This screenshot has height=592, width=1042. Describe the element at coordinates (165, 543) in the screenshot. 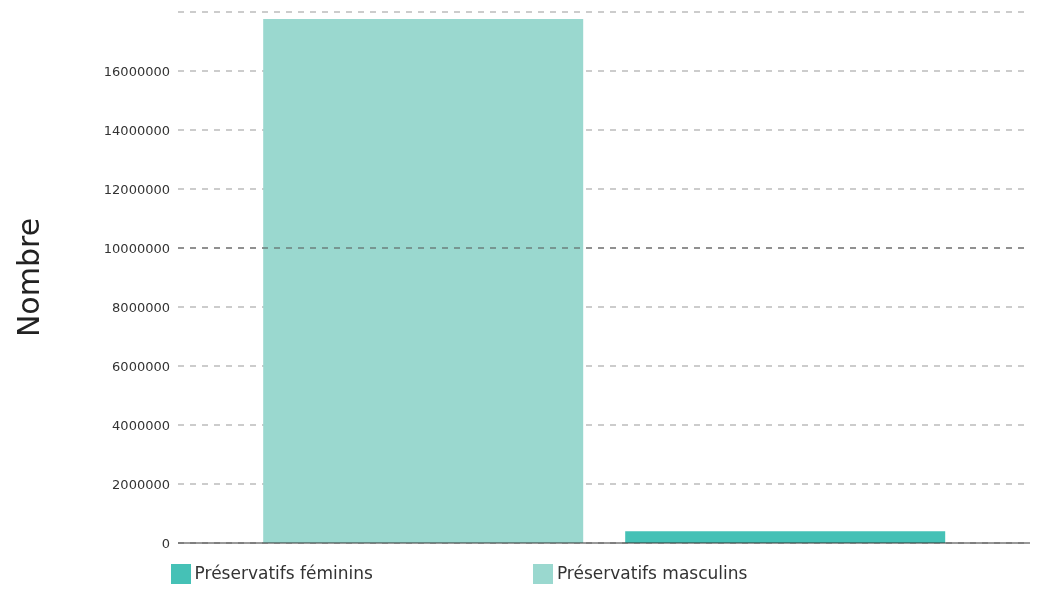

I see `y-tick-label: 0` at that location.